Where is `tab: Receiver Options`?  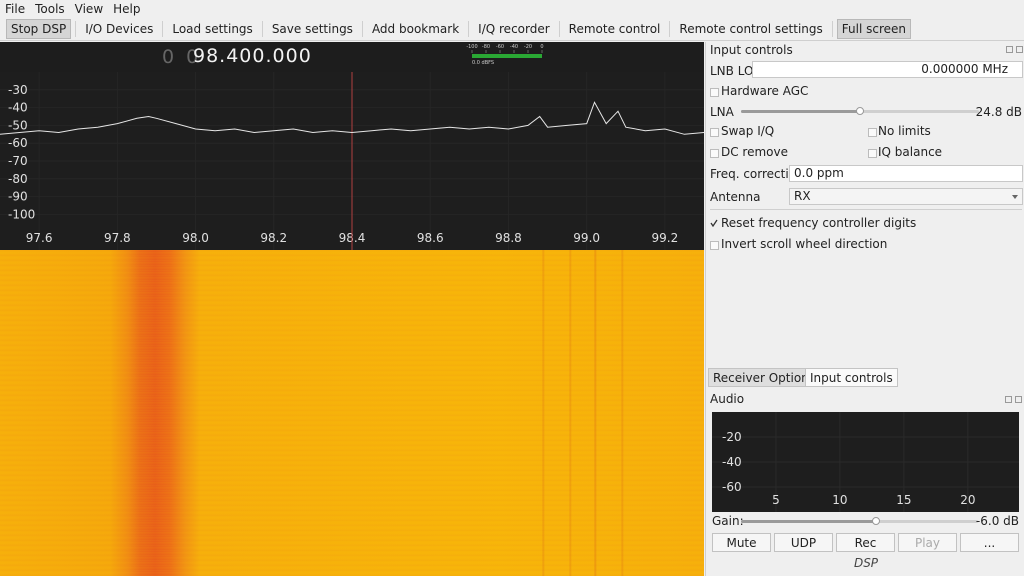 tab: Receiver Options is located at coordinates (764, 377).